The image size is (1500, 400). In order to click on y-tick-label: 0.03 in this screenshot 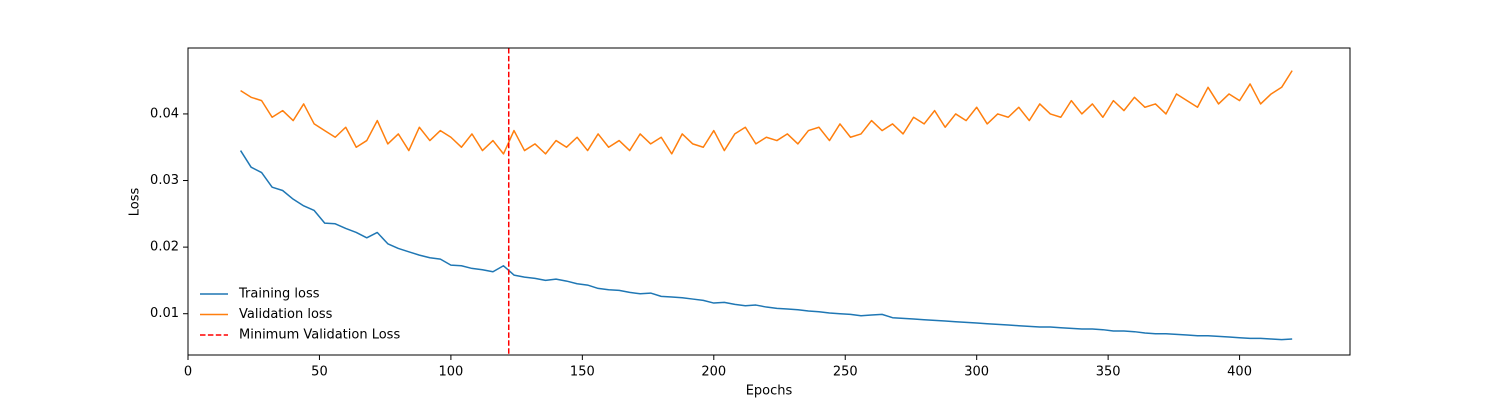, I will do `click(164, 180)`.